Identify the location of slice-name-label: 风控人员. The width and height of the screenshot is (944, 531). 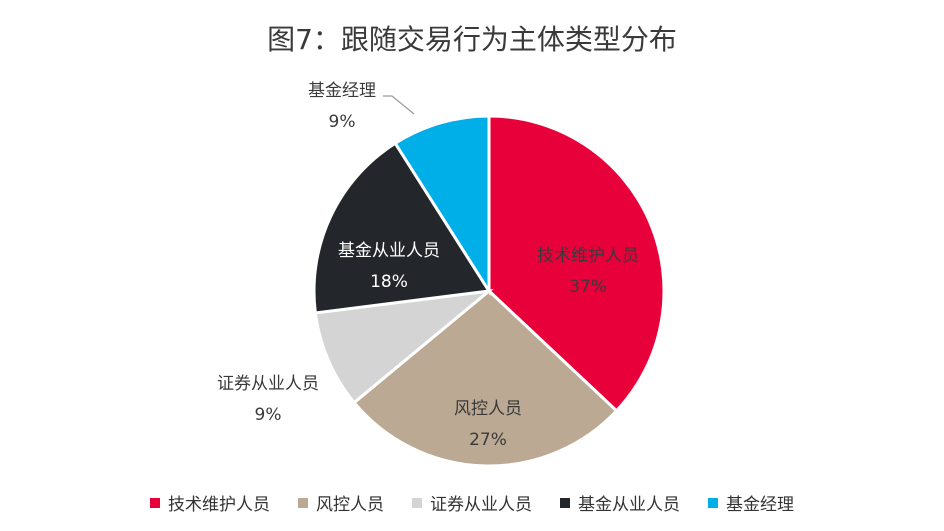
(488, 409).